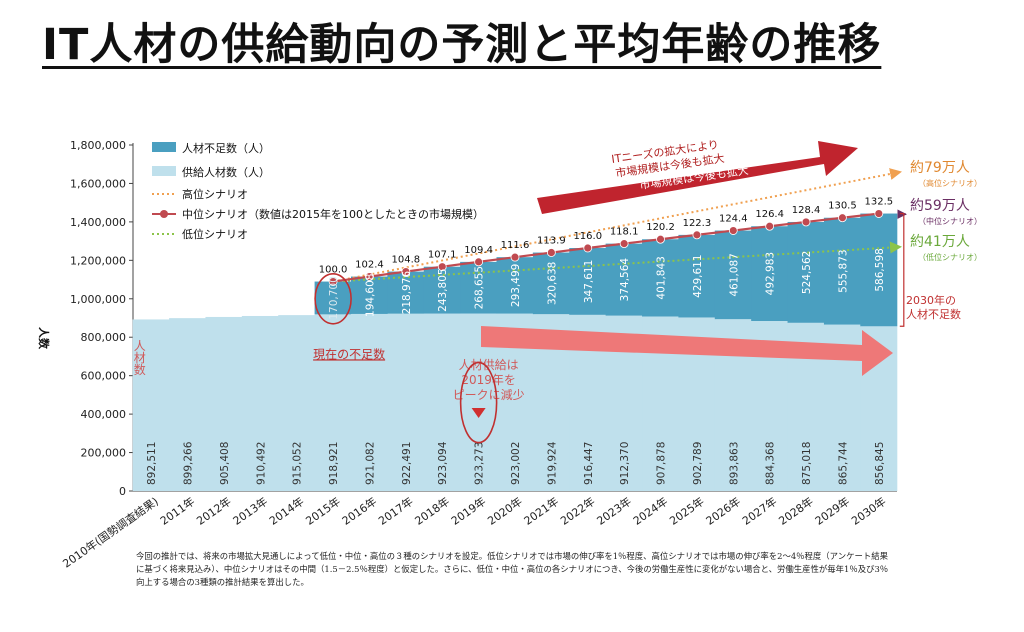 The image size is (1024, 632). Describe the element at coordinates (771, 273) in the screenshot. I see `shortage-value-label: 492,983` at that location.